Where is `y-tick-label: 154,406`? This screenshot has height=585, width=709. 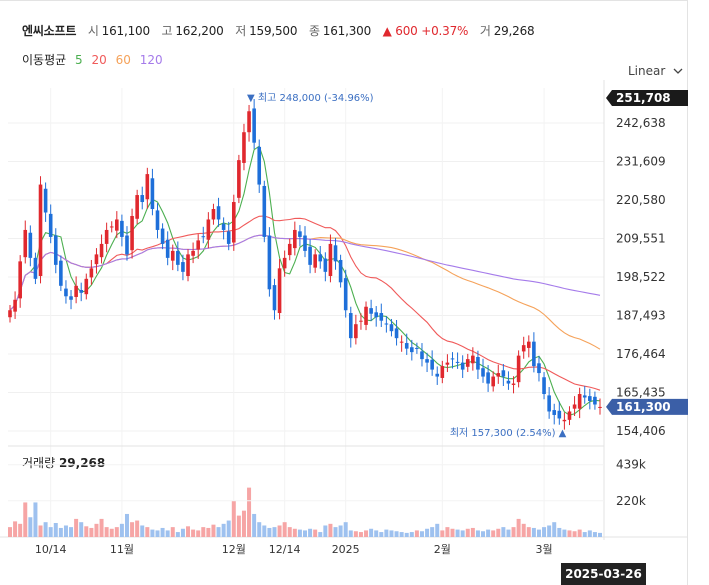 y-tick-label: 154,406 is located at coordinates (641, 431).